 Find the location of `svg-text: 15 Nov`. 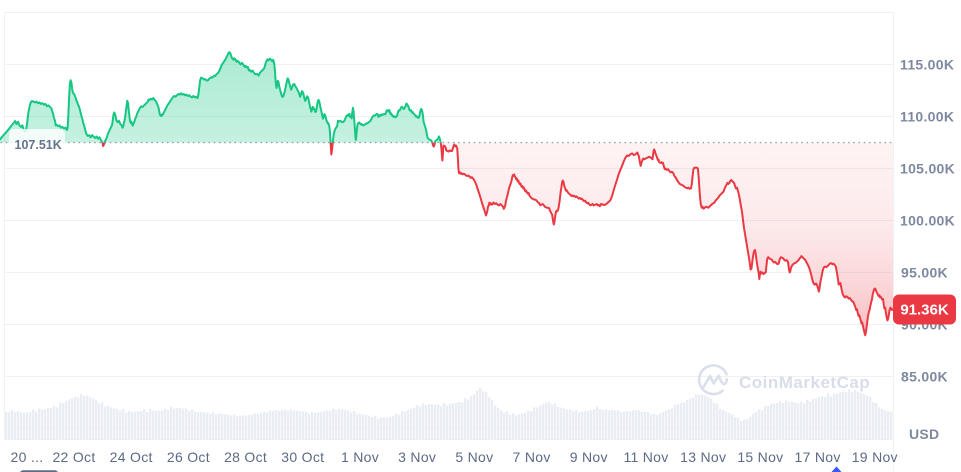

svg-text: 15 Nov is located at coordinates (760, 457).